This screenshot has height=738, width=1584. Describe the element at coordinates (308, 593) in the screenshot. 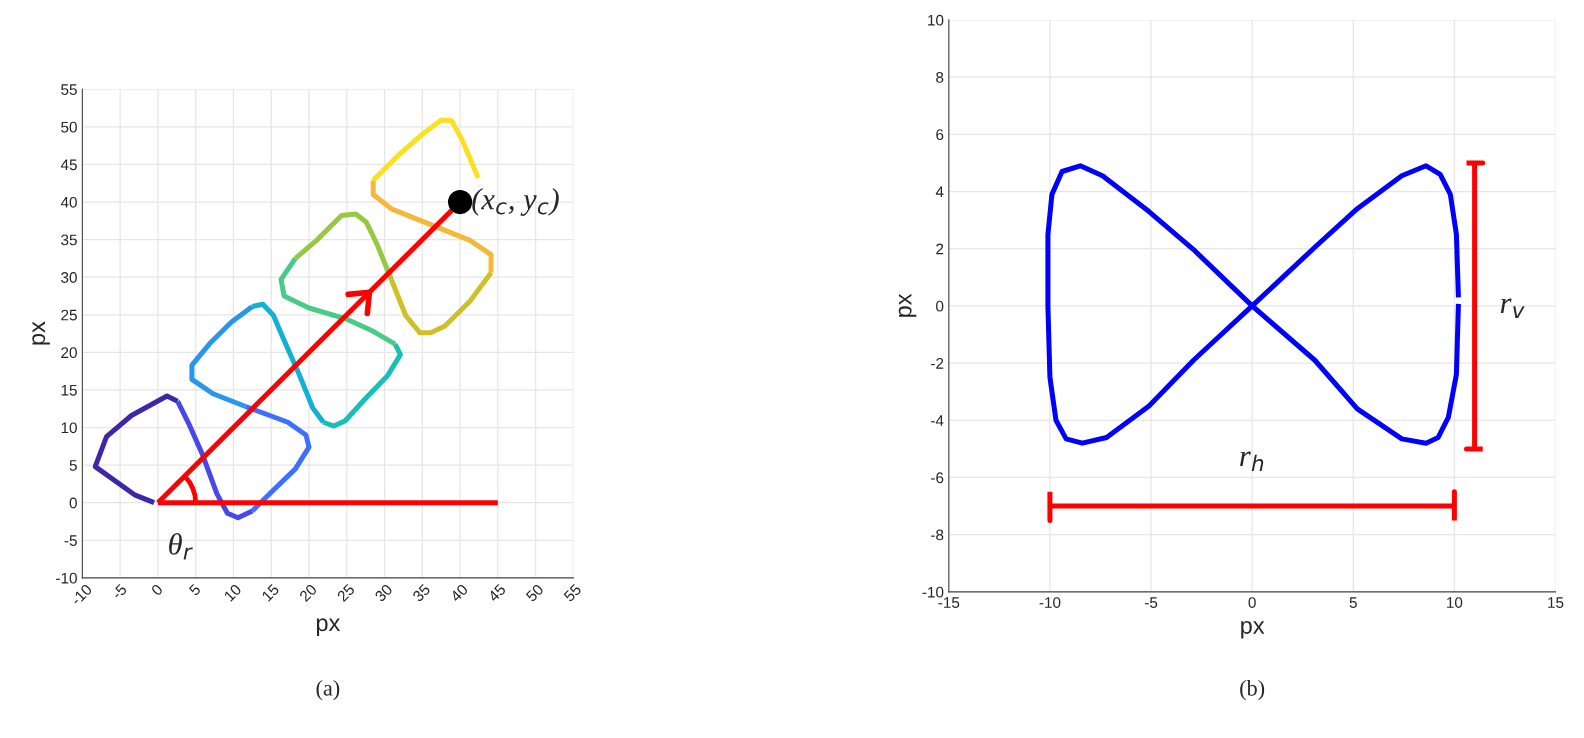

I see `x-tick-label: 20` at that location.